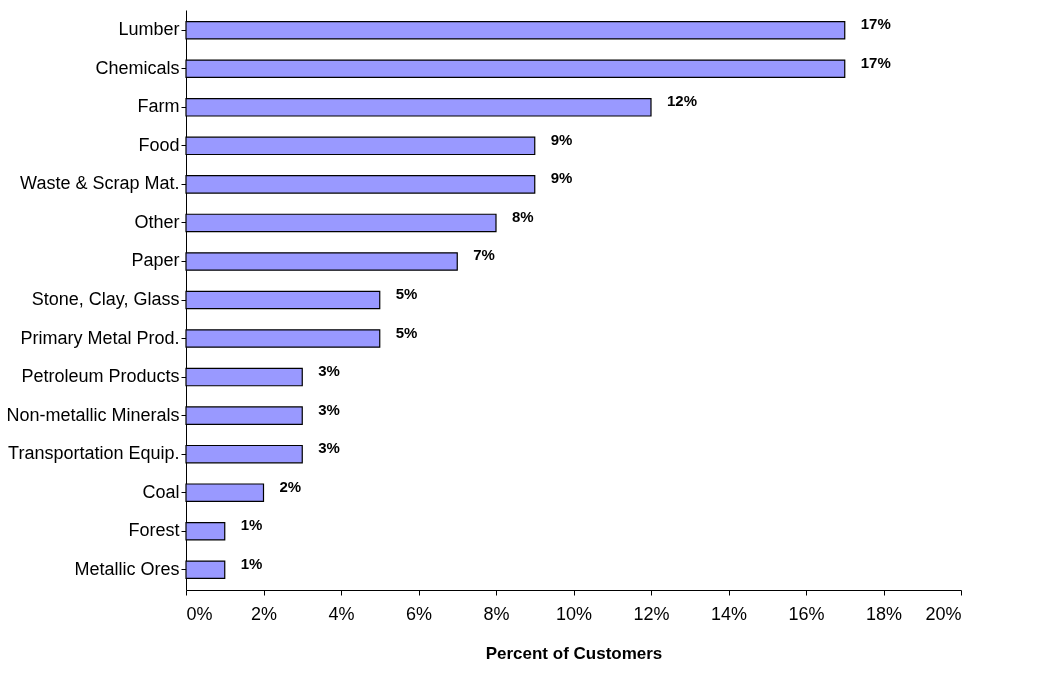 Image resolution: width=1062 pixels, height=695 pixels. Describe the element at coordinates (806, 613) in the screenshot. I see `x-tick-label: 16%` at that location.